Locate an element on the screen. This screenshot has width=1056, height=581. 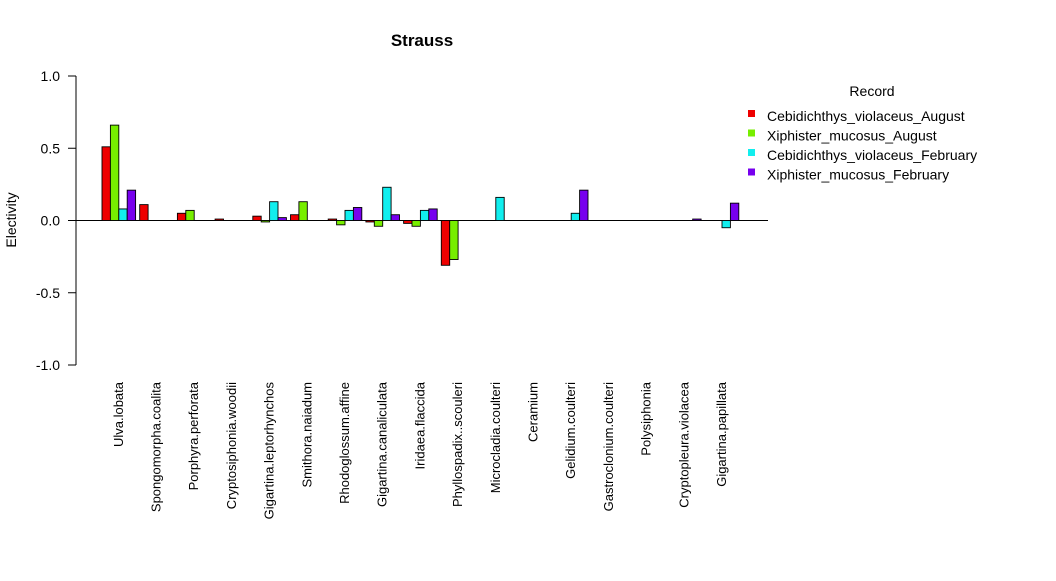
y-tick-label: 1.0 is located at coordinates (51, 76).